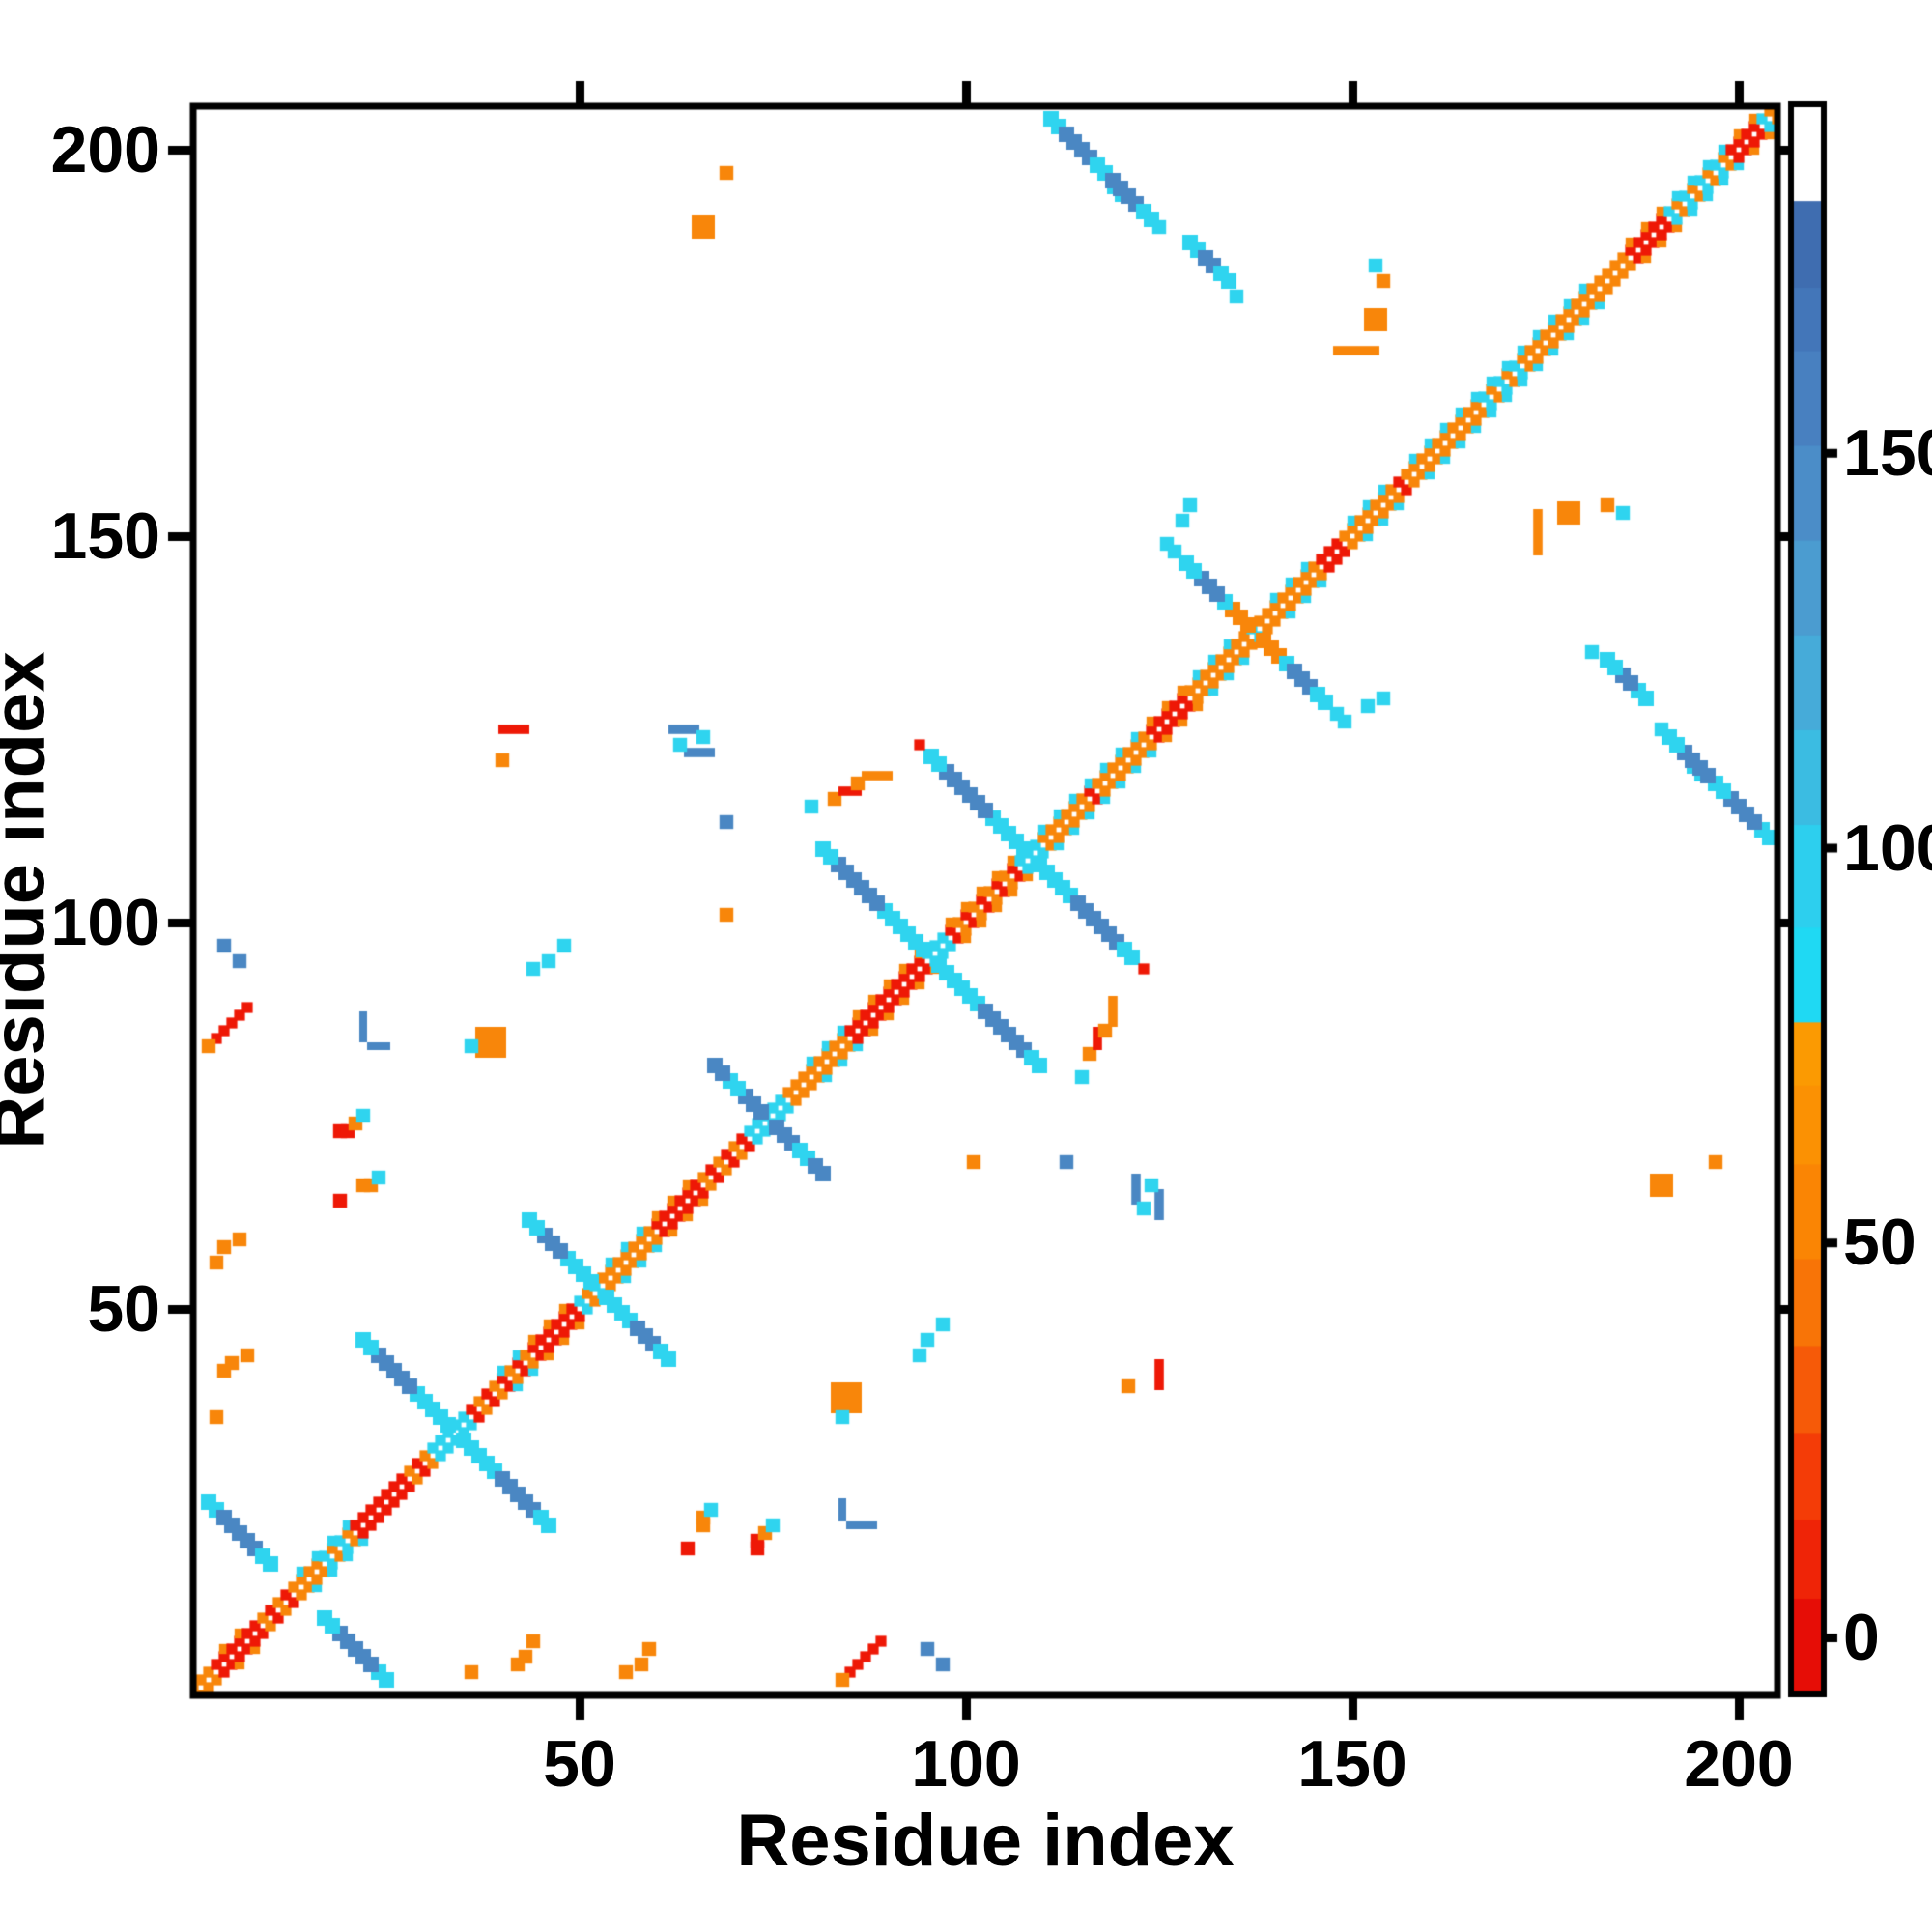 The width and height of the screenshot is (1932, 1932). Describe the element at coordinates (985, 1841) in the screenshot. I see `x-axis-title: Residue index` at that location.